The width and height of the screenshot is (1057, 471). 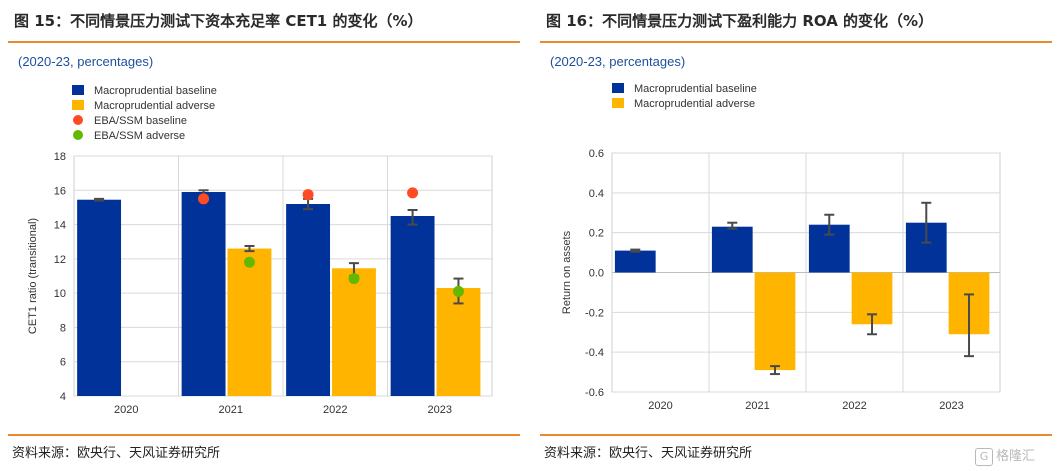 What do you see at coordinates (594, 353) in the screenshot?
I see `y-tick-label: -0.4` at bounding box center [594, 353].